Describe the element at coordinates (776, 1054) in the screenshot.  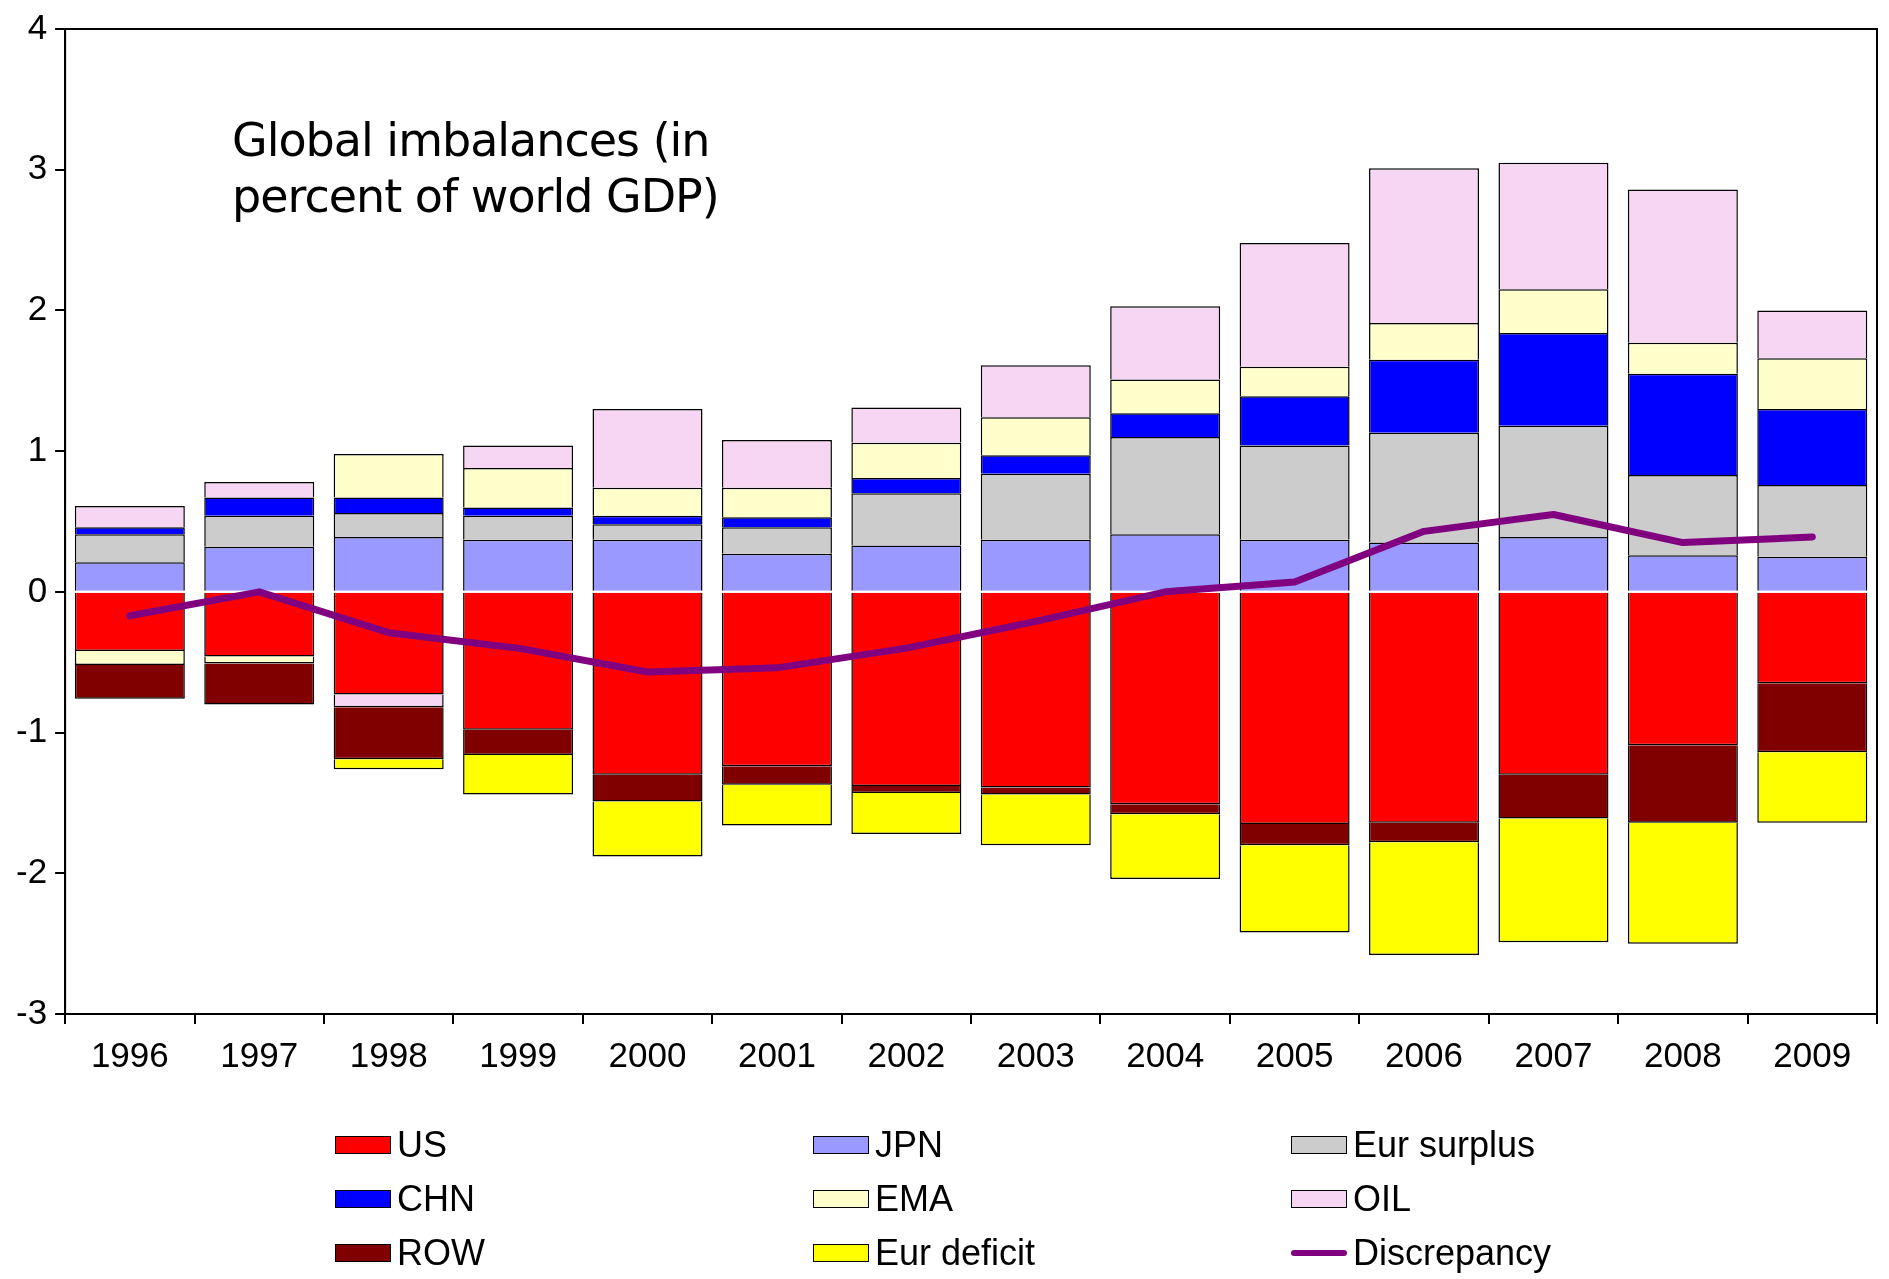
I see `x-tick-label: 2001` at that location.